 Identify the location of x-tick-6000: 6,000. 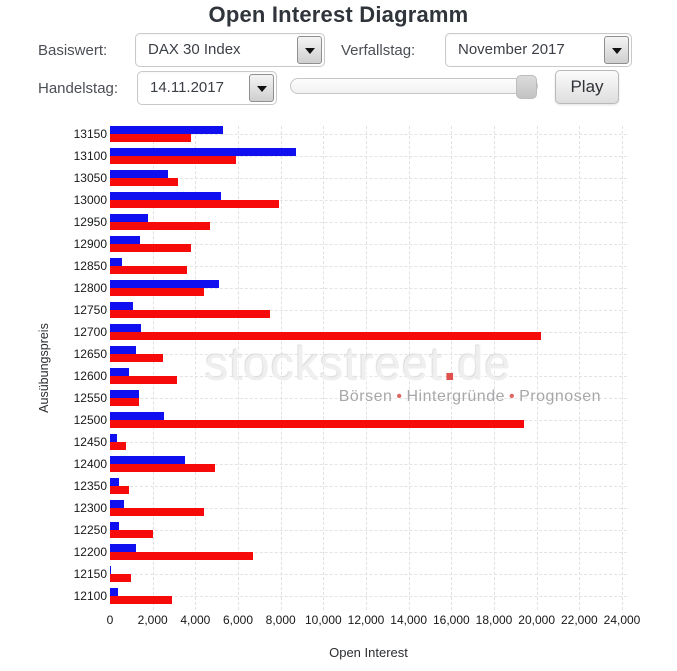
(238, 620).